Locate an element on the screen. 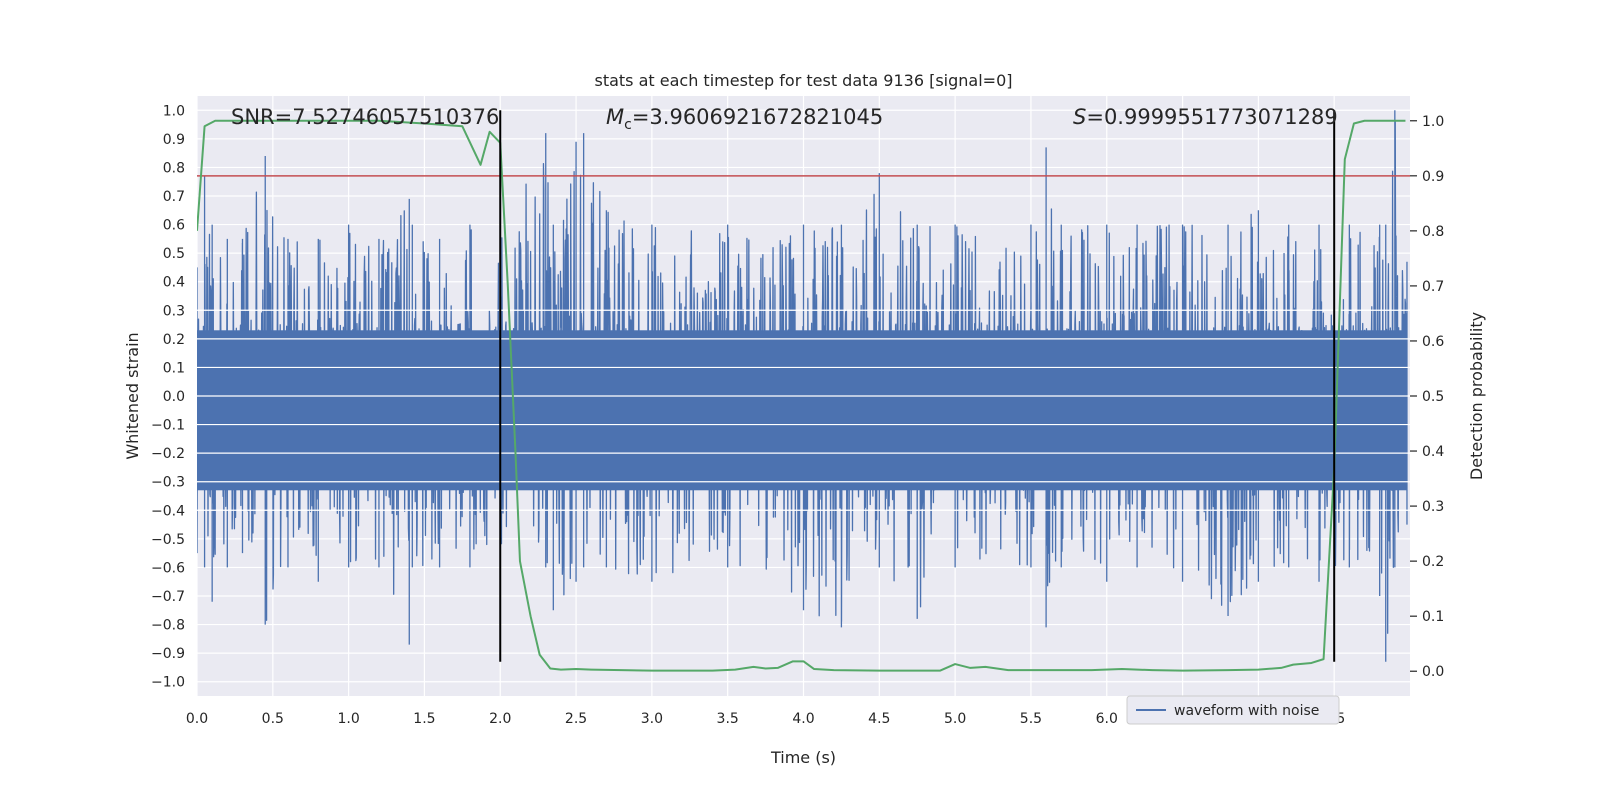  x-tick-label: 5.5 is located at coordinates (1031, 719).